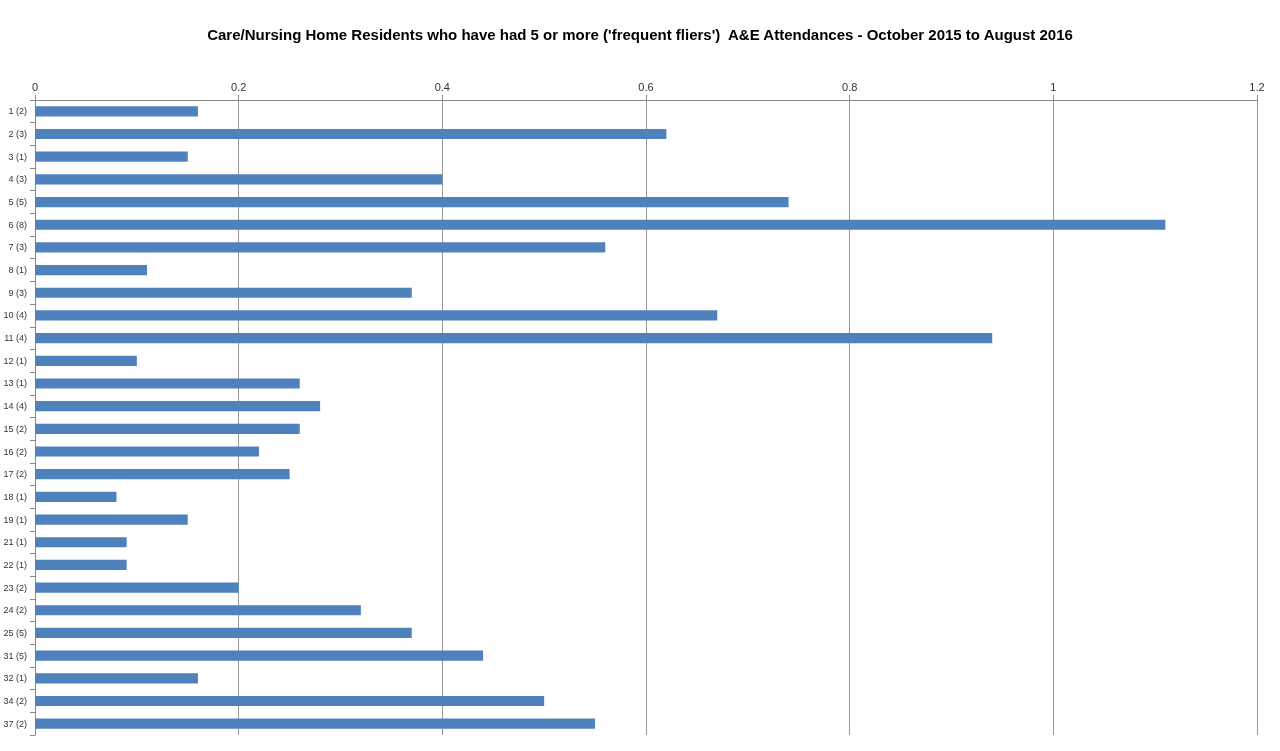 This screenshot has width=1280, height=751. What do you see at coordinates (15, 360) in the screenshot?
I see `y-tick-label: 12 (1)` at bounding box center [15, 360].